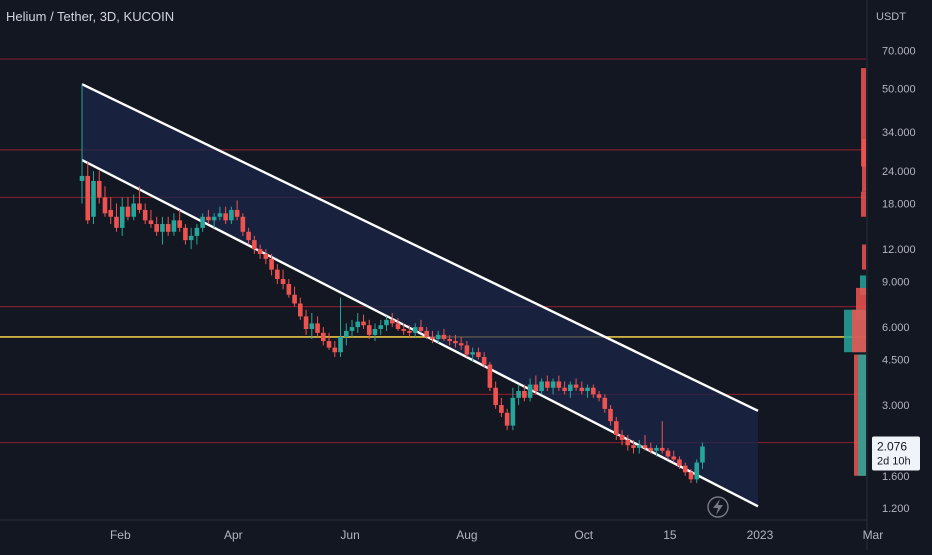 This screenshot has width=932, height=555. I want to click on time-tick-label-1: Apr, so click(233, 535).